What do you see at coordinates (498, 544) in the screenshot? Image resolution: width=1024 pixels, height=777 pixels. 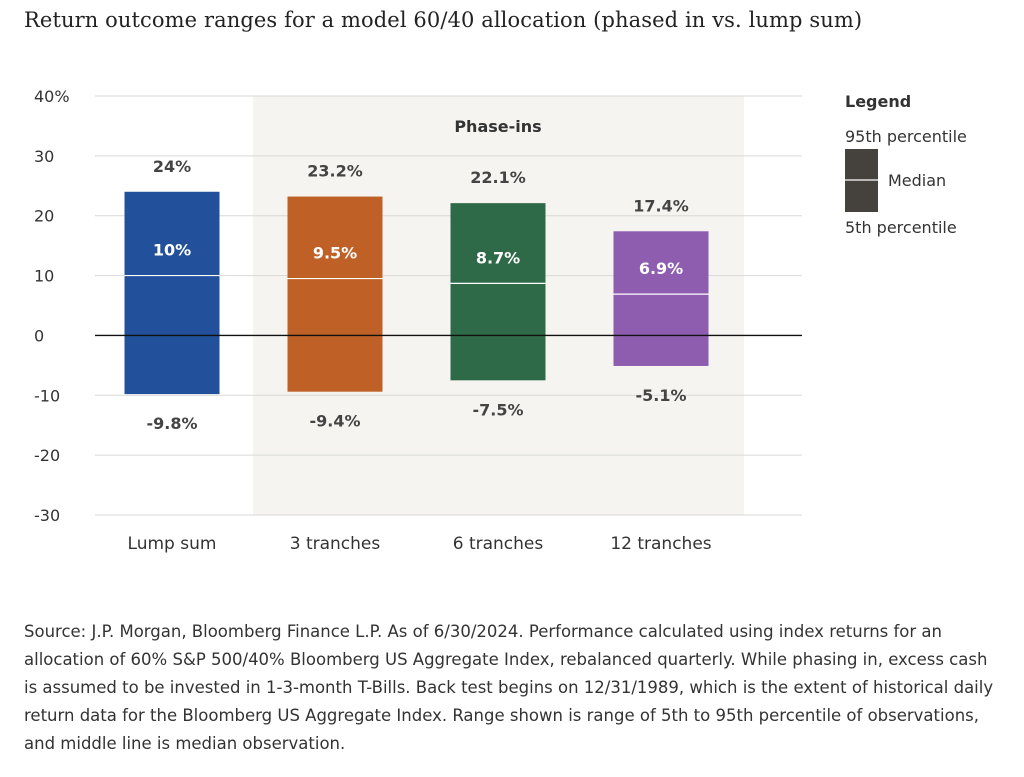 I see `x-category-label: 6 tranches` at bounding box center [498, 544].